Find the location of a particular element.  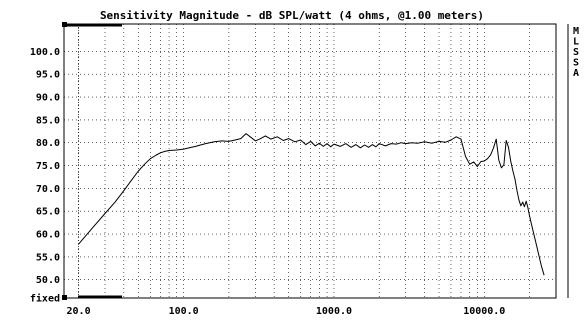

y-tick-label: 65.0 is located at coordinates (48, 212).